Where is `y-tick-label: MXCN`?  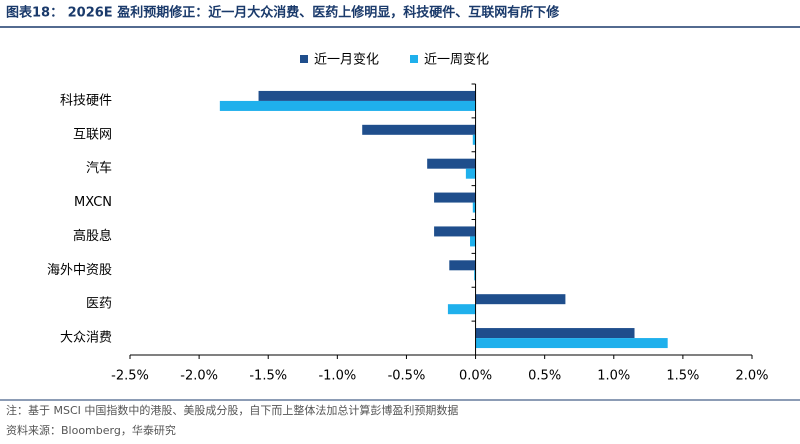
y-tick-label: MXCN is located at coordinates (93, 202).